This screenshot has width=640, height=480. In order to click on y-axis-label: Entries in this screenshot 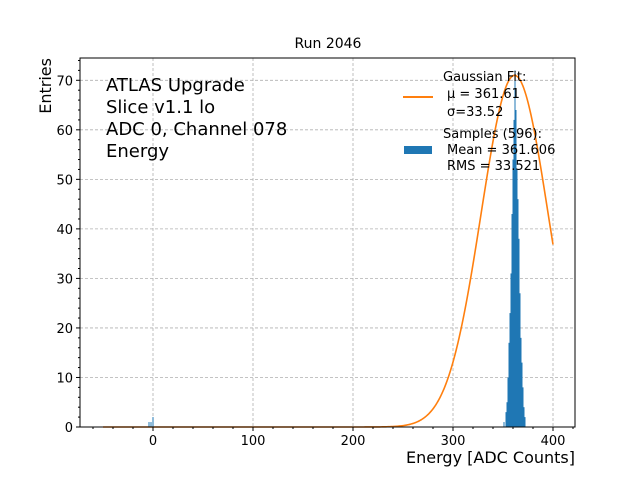, I will do `click(45, 86)`.